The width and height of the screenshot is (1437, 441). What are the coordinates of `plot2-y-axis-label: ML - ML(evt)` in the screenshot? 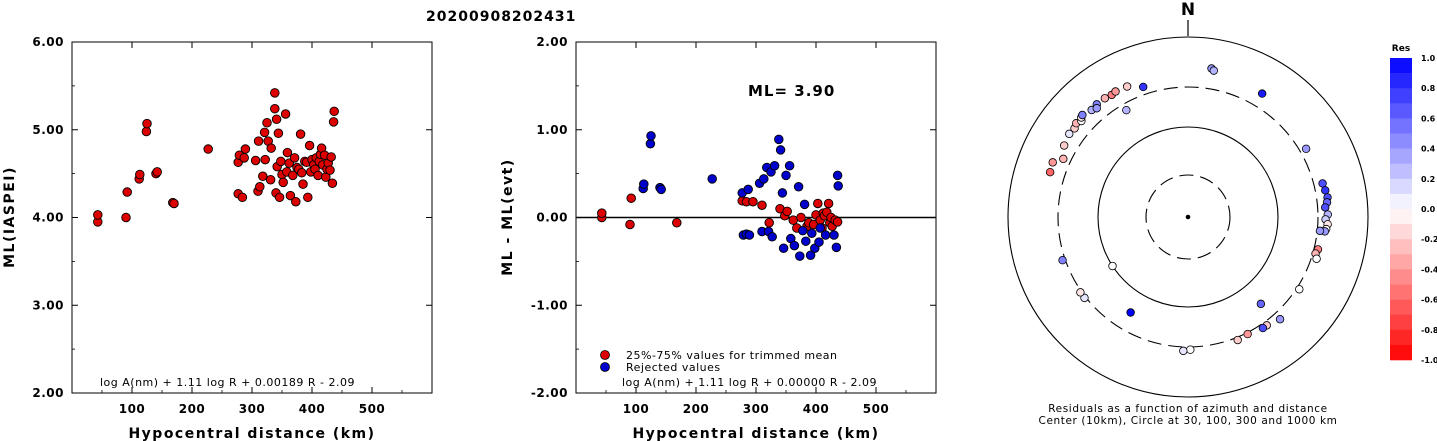 It's located at (508, 216).